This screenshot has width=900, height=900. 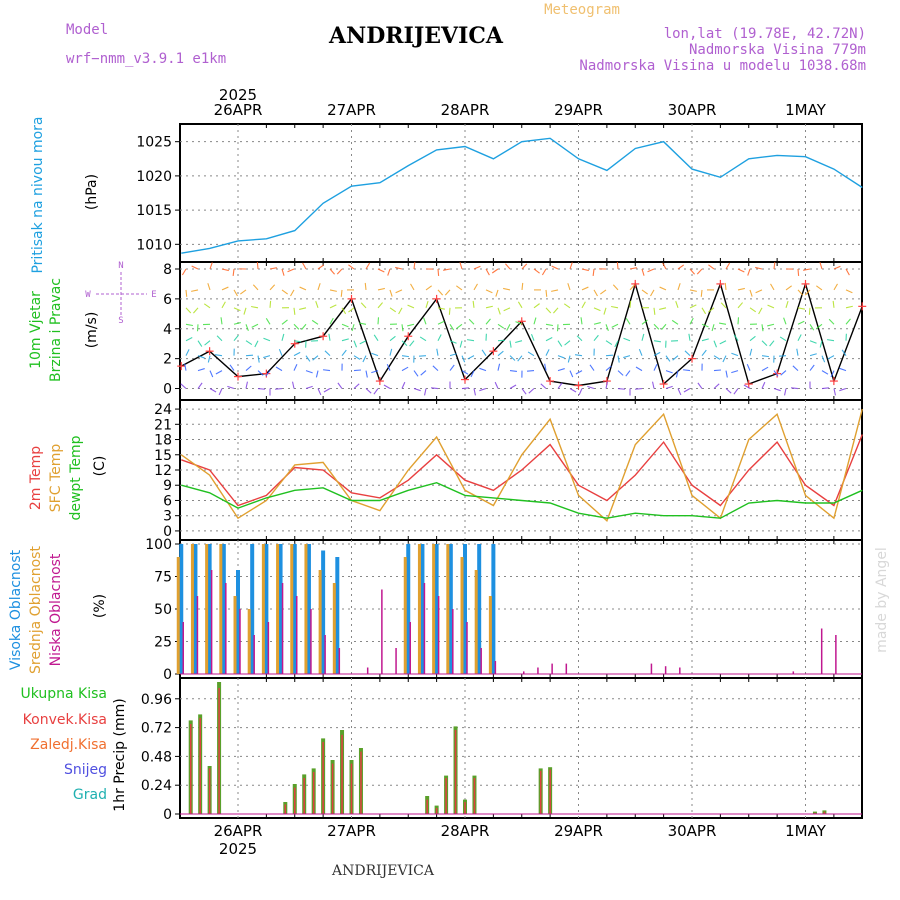 What do you see at coordinates (167, 517) in the screenshot?
I see `temp-ytick-label: 3` at bounding box center [167, 517].